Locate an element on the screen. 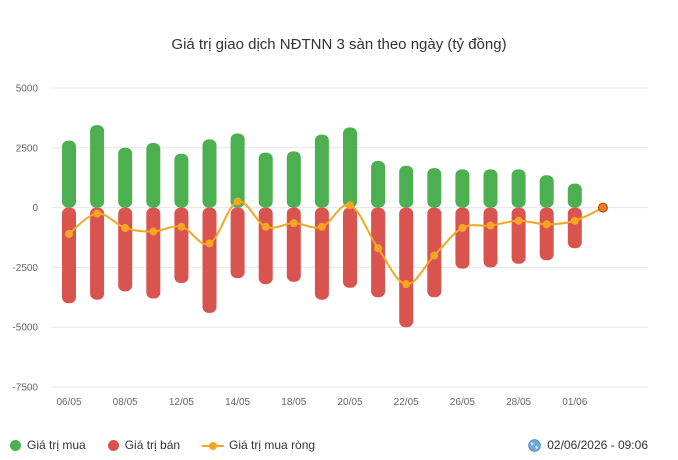 This screenshot has height=460, width=678. legend: Giá trị mua Giá trị bán Giá trị mua ròng is located at coordinates (173, 445).